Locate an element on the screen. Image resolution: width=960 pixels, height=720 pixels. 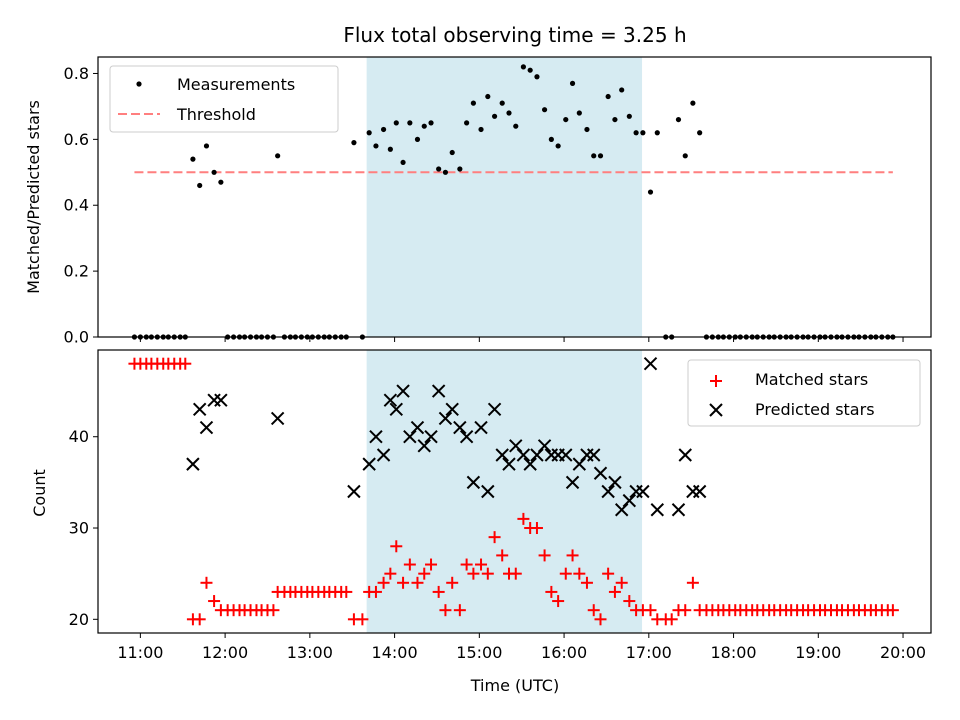
predicted-star-points is located at coordinates (446, 436).